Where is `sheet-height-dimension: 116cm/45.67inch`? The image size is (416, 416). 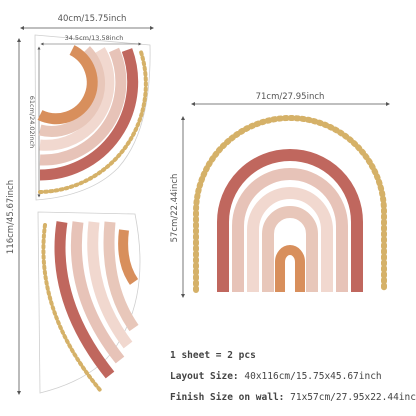 sheet-height-dimension: 116cm/45.67inch is located at coordinates (13, 216).